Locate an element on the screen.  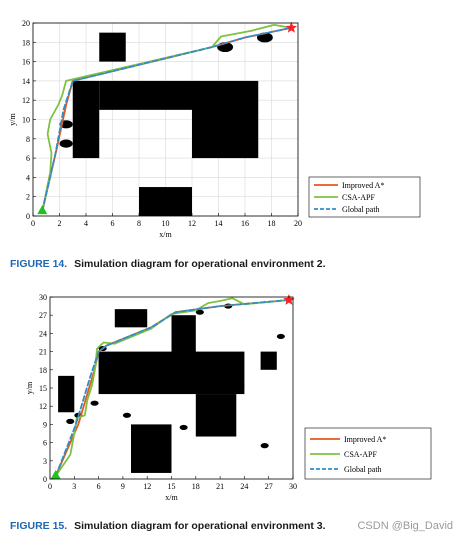
figure-15-label: FIGURE 15. is located at coordinates (39, 526).